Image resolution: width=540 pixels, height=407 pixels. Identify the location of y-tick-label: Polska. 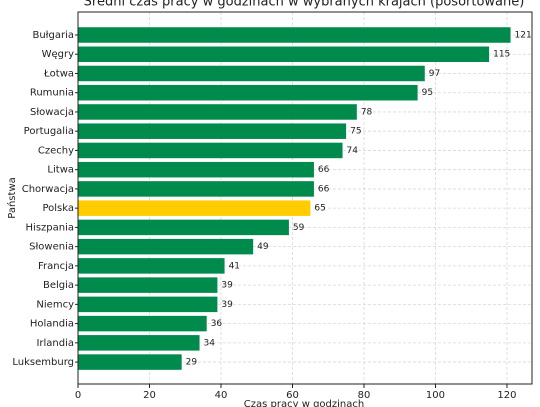
(58, 208).